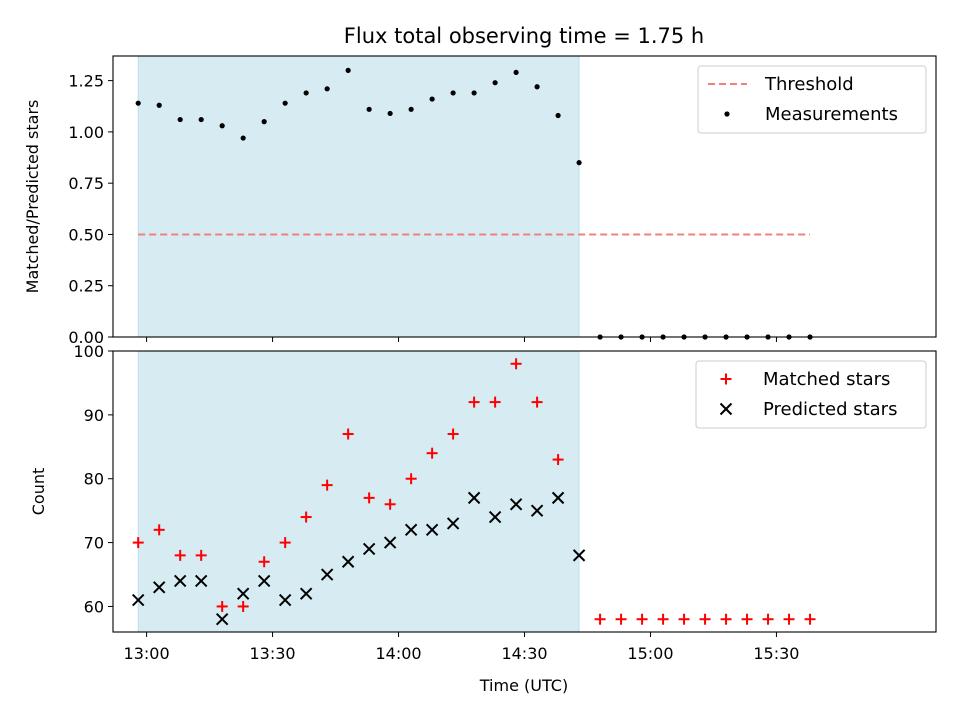 The image size is (960, 720). I want to click on chart-title: Flux total observing time = 1.75 h, so click(524, 36).